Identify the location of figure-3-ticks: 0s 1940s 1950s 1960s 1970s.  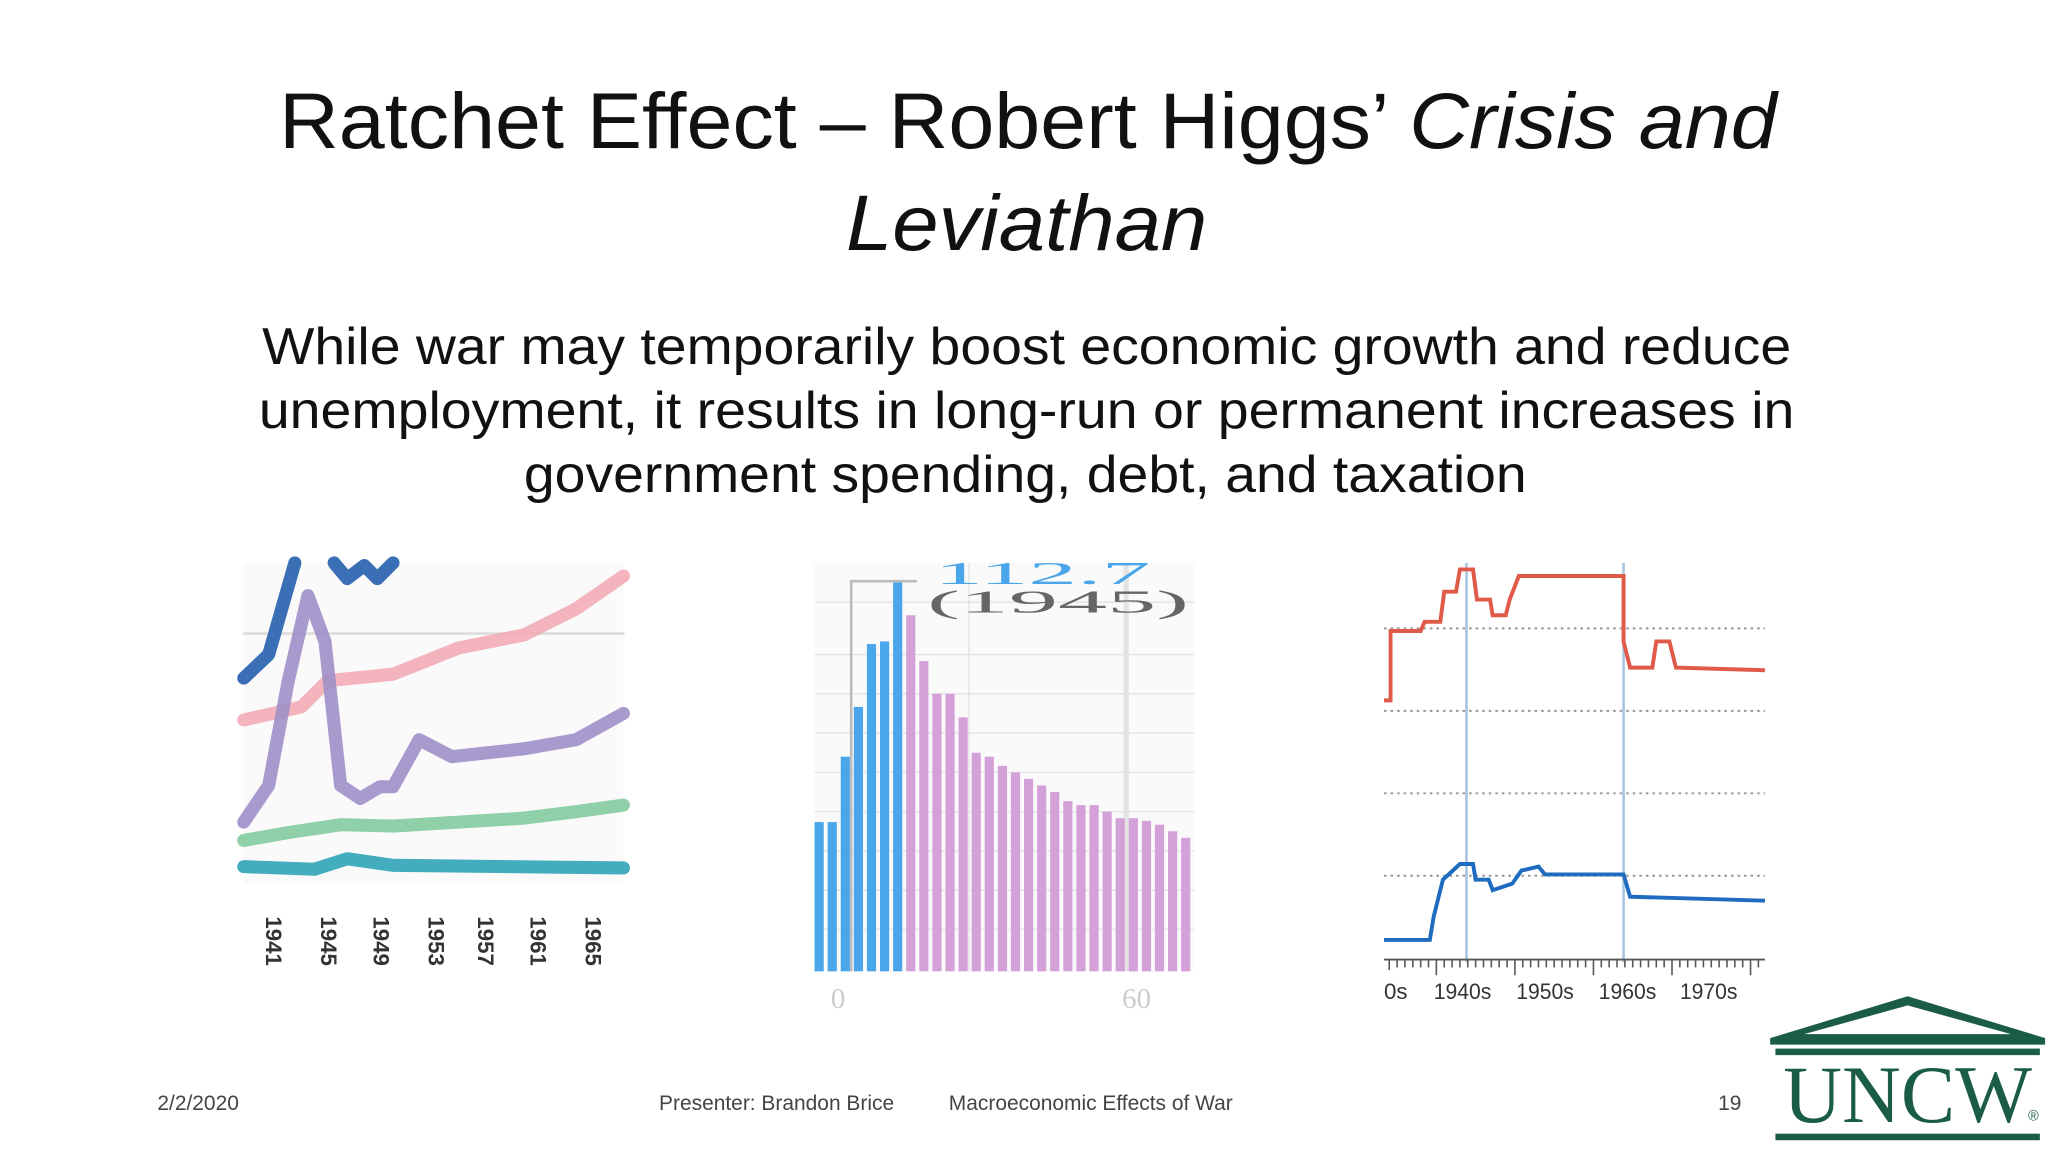
(1560, 991).